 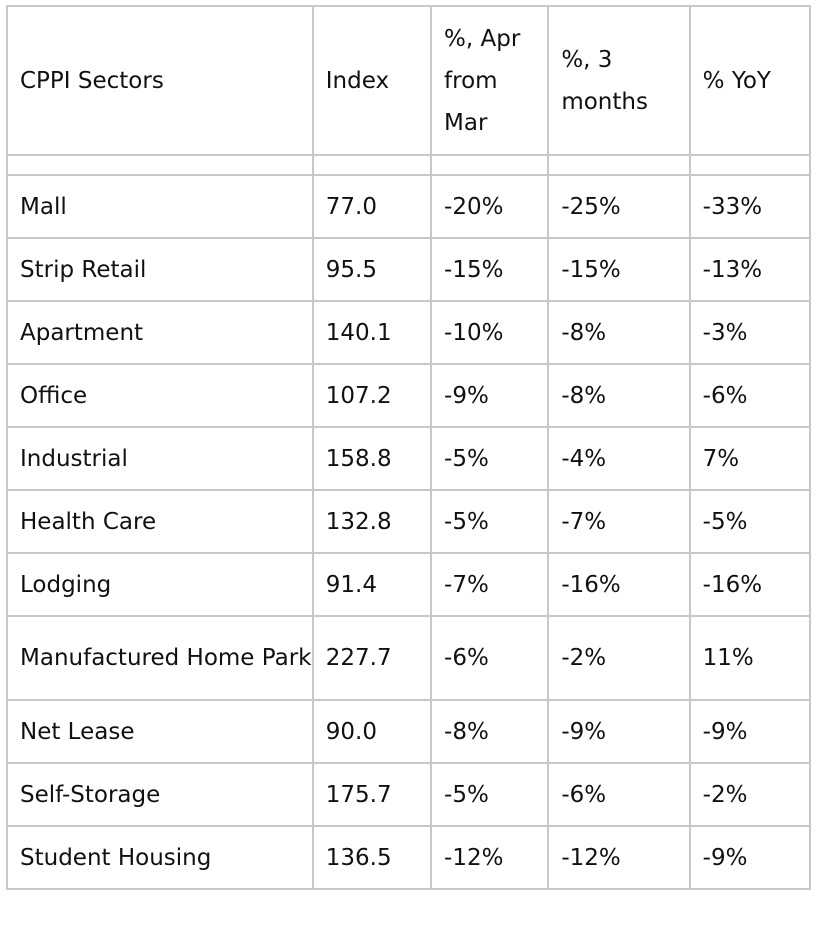 I want to click on index-cell: 140.1, so click(x=373, y=333).